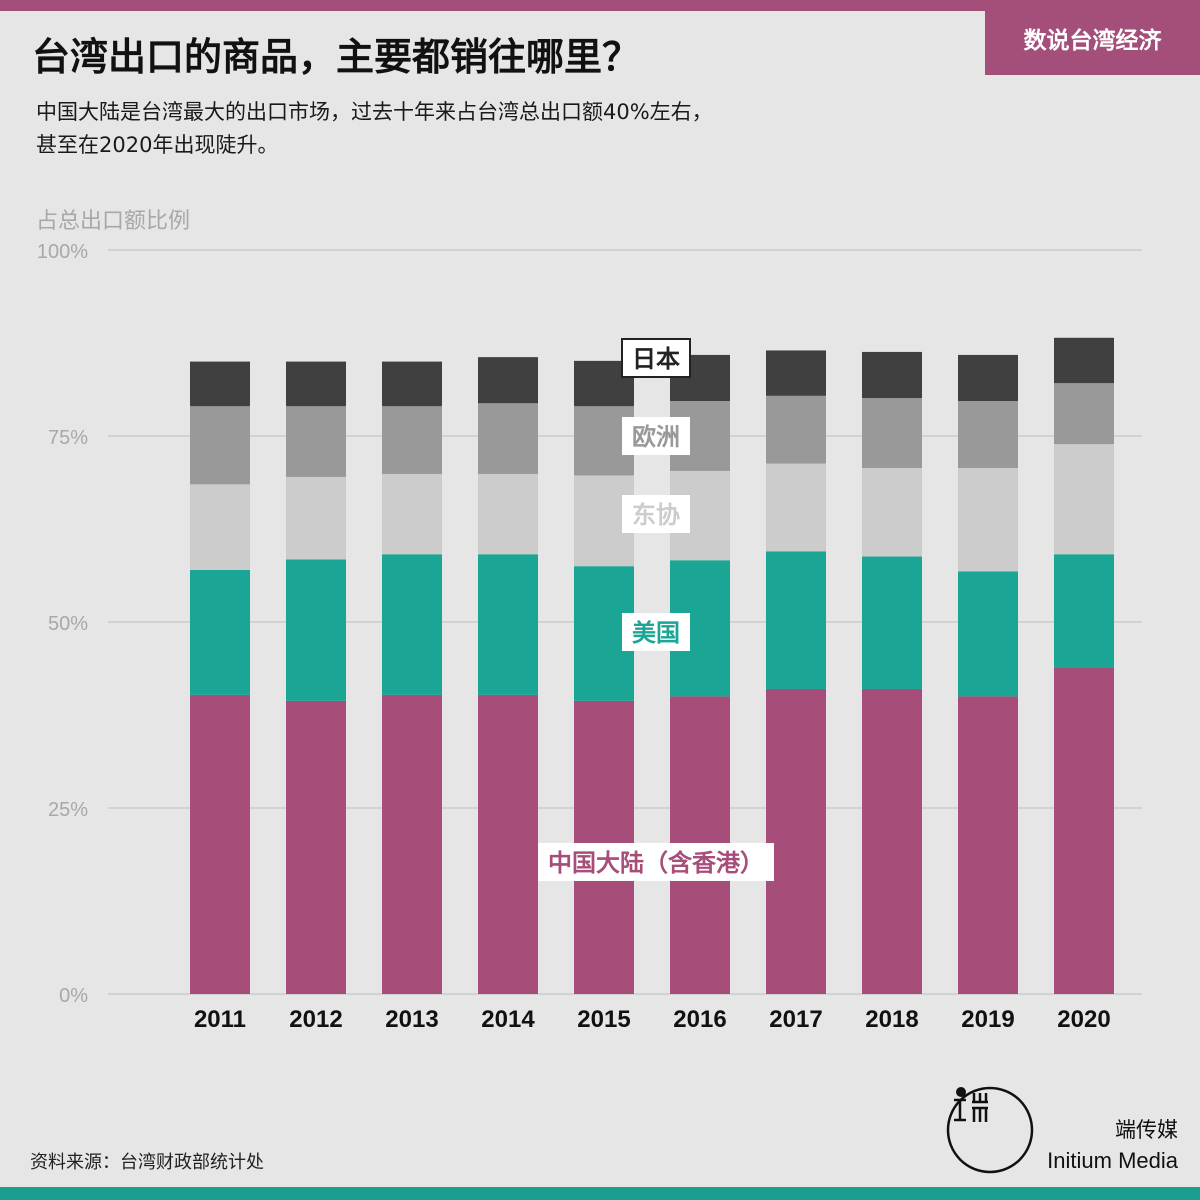 Image resolution: width=1200 pixels, height=1200 pixels. What do you see at coordinates (62, 252) in the screenshot?
I see `y-tick-label: 100%` at bounding box center [62, 252].